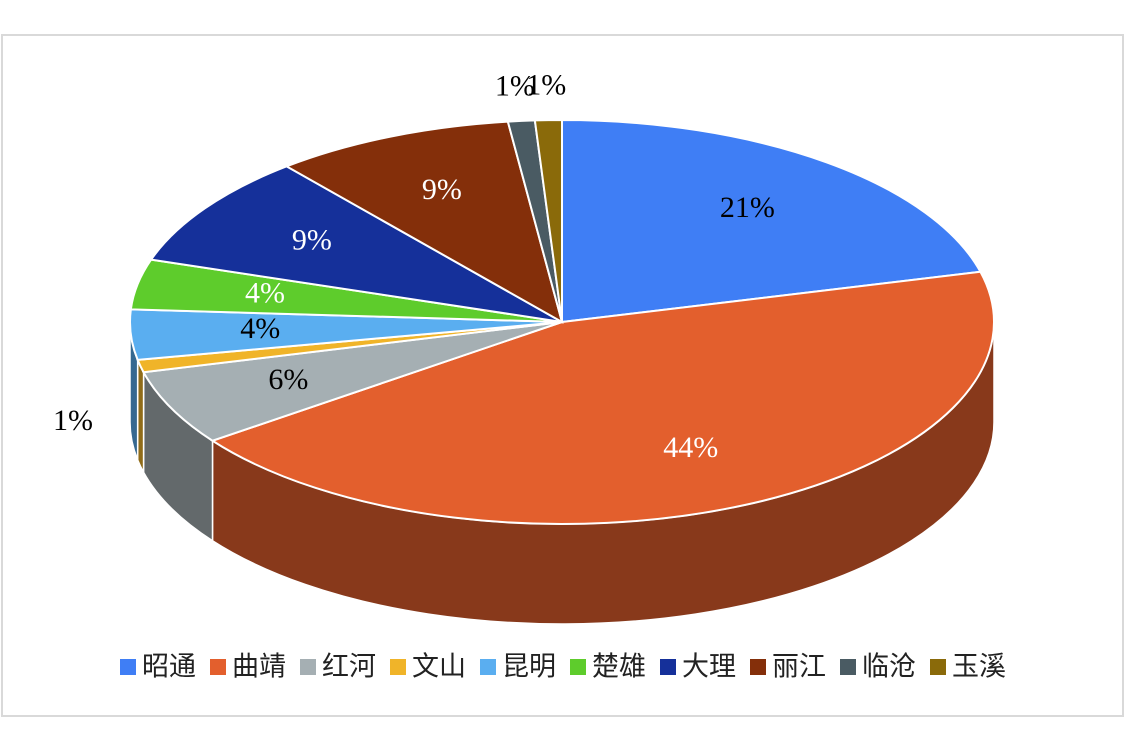 The image size is (1126, 751). Describe the element at coordinates (889, 667) in the screenshot. I see `legend-label: 临沧` at that location.